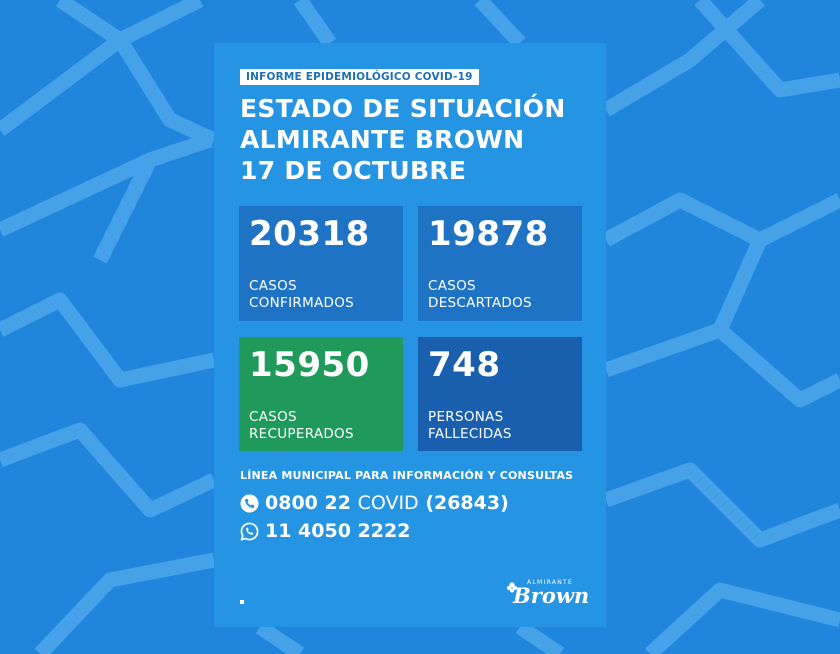 This screenshot has height=654, width=840. Describe the element at coordinates (249, 531) in the screenshot. I see `whatsapp-icon` at that location.